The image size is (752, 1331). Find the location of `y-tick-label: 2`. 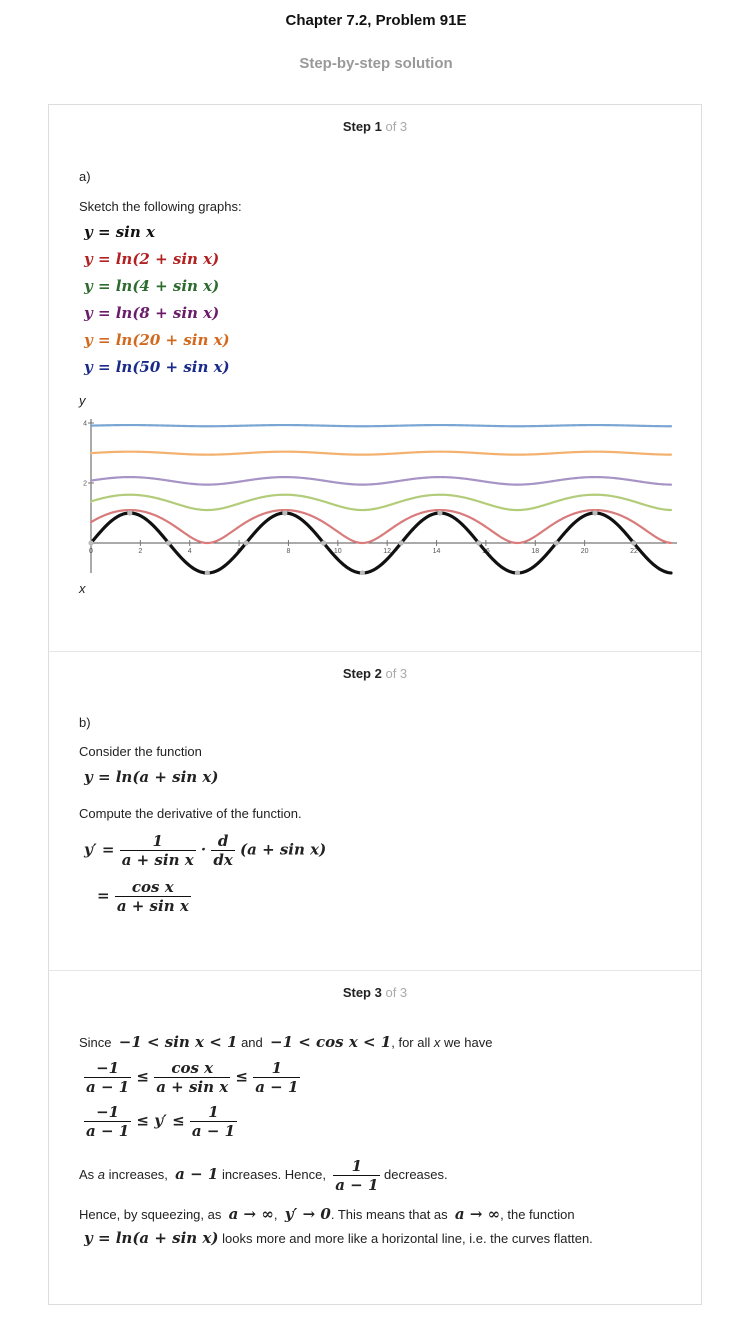

y-tick-label: 2 is located at coordinates (85, 484).